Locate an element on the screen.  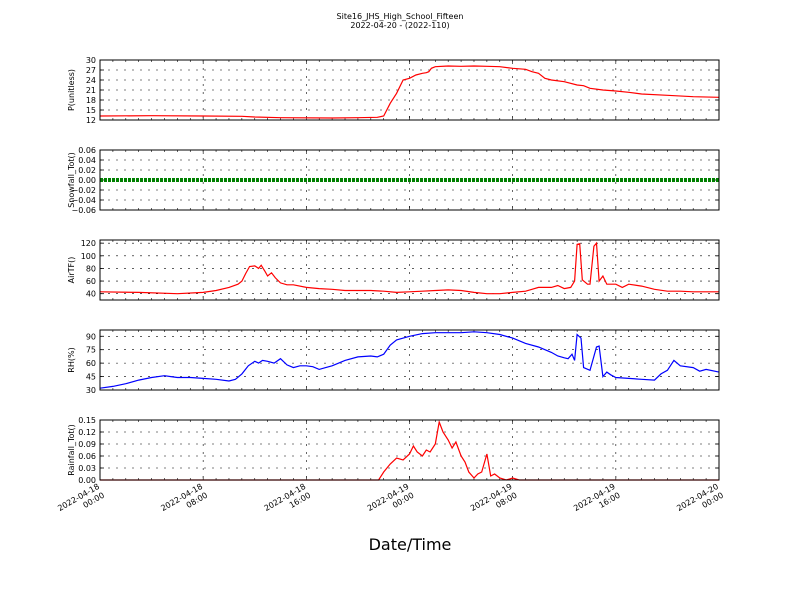
panel-2: 40 60 80 100 120 AirTF() is located at coordinates (393, 270).